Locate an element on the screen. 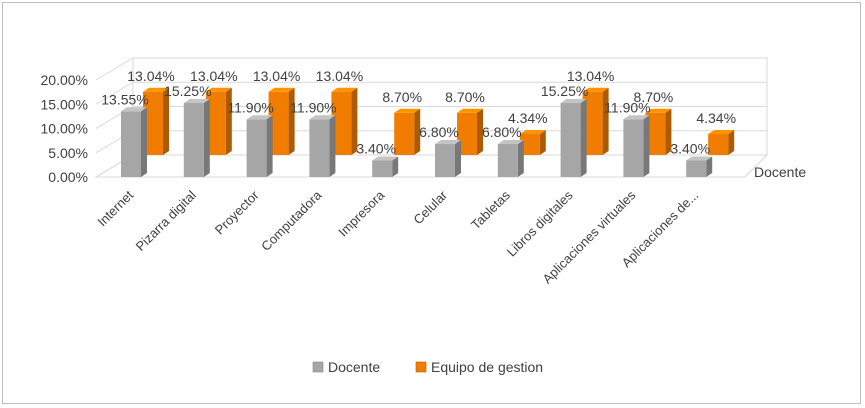 This screenshot has height=408, width=865. data-label-back-7: 13.04% is located at coordinates (590, 76).